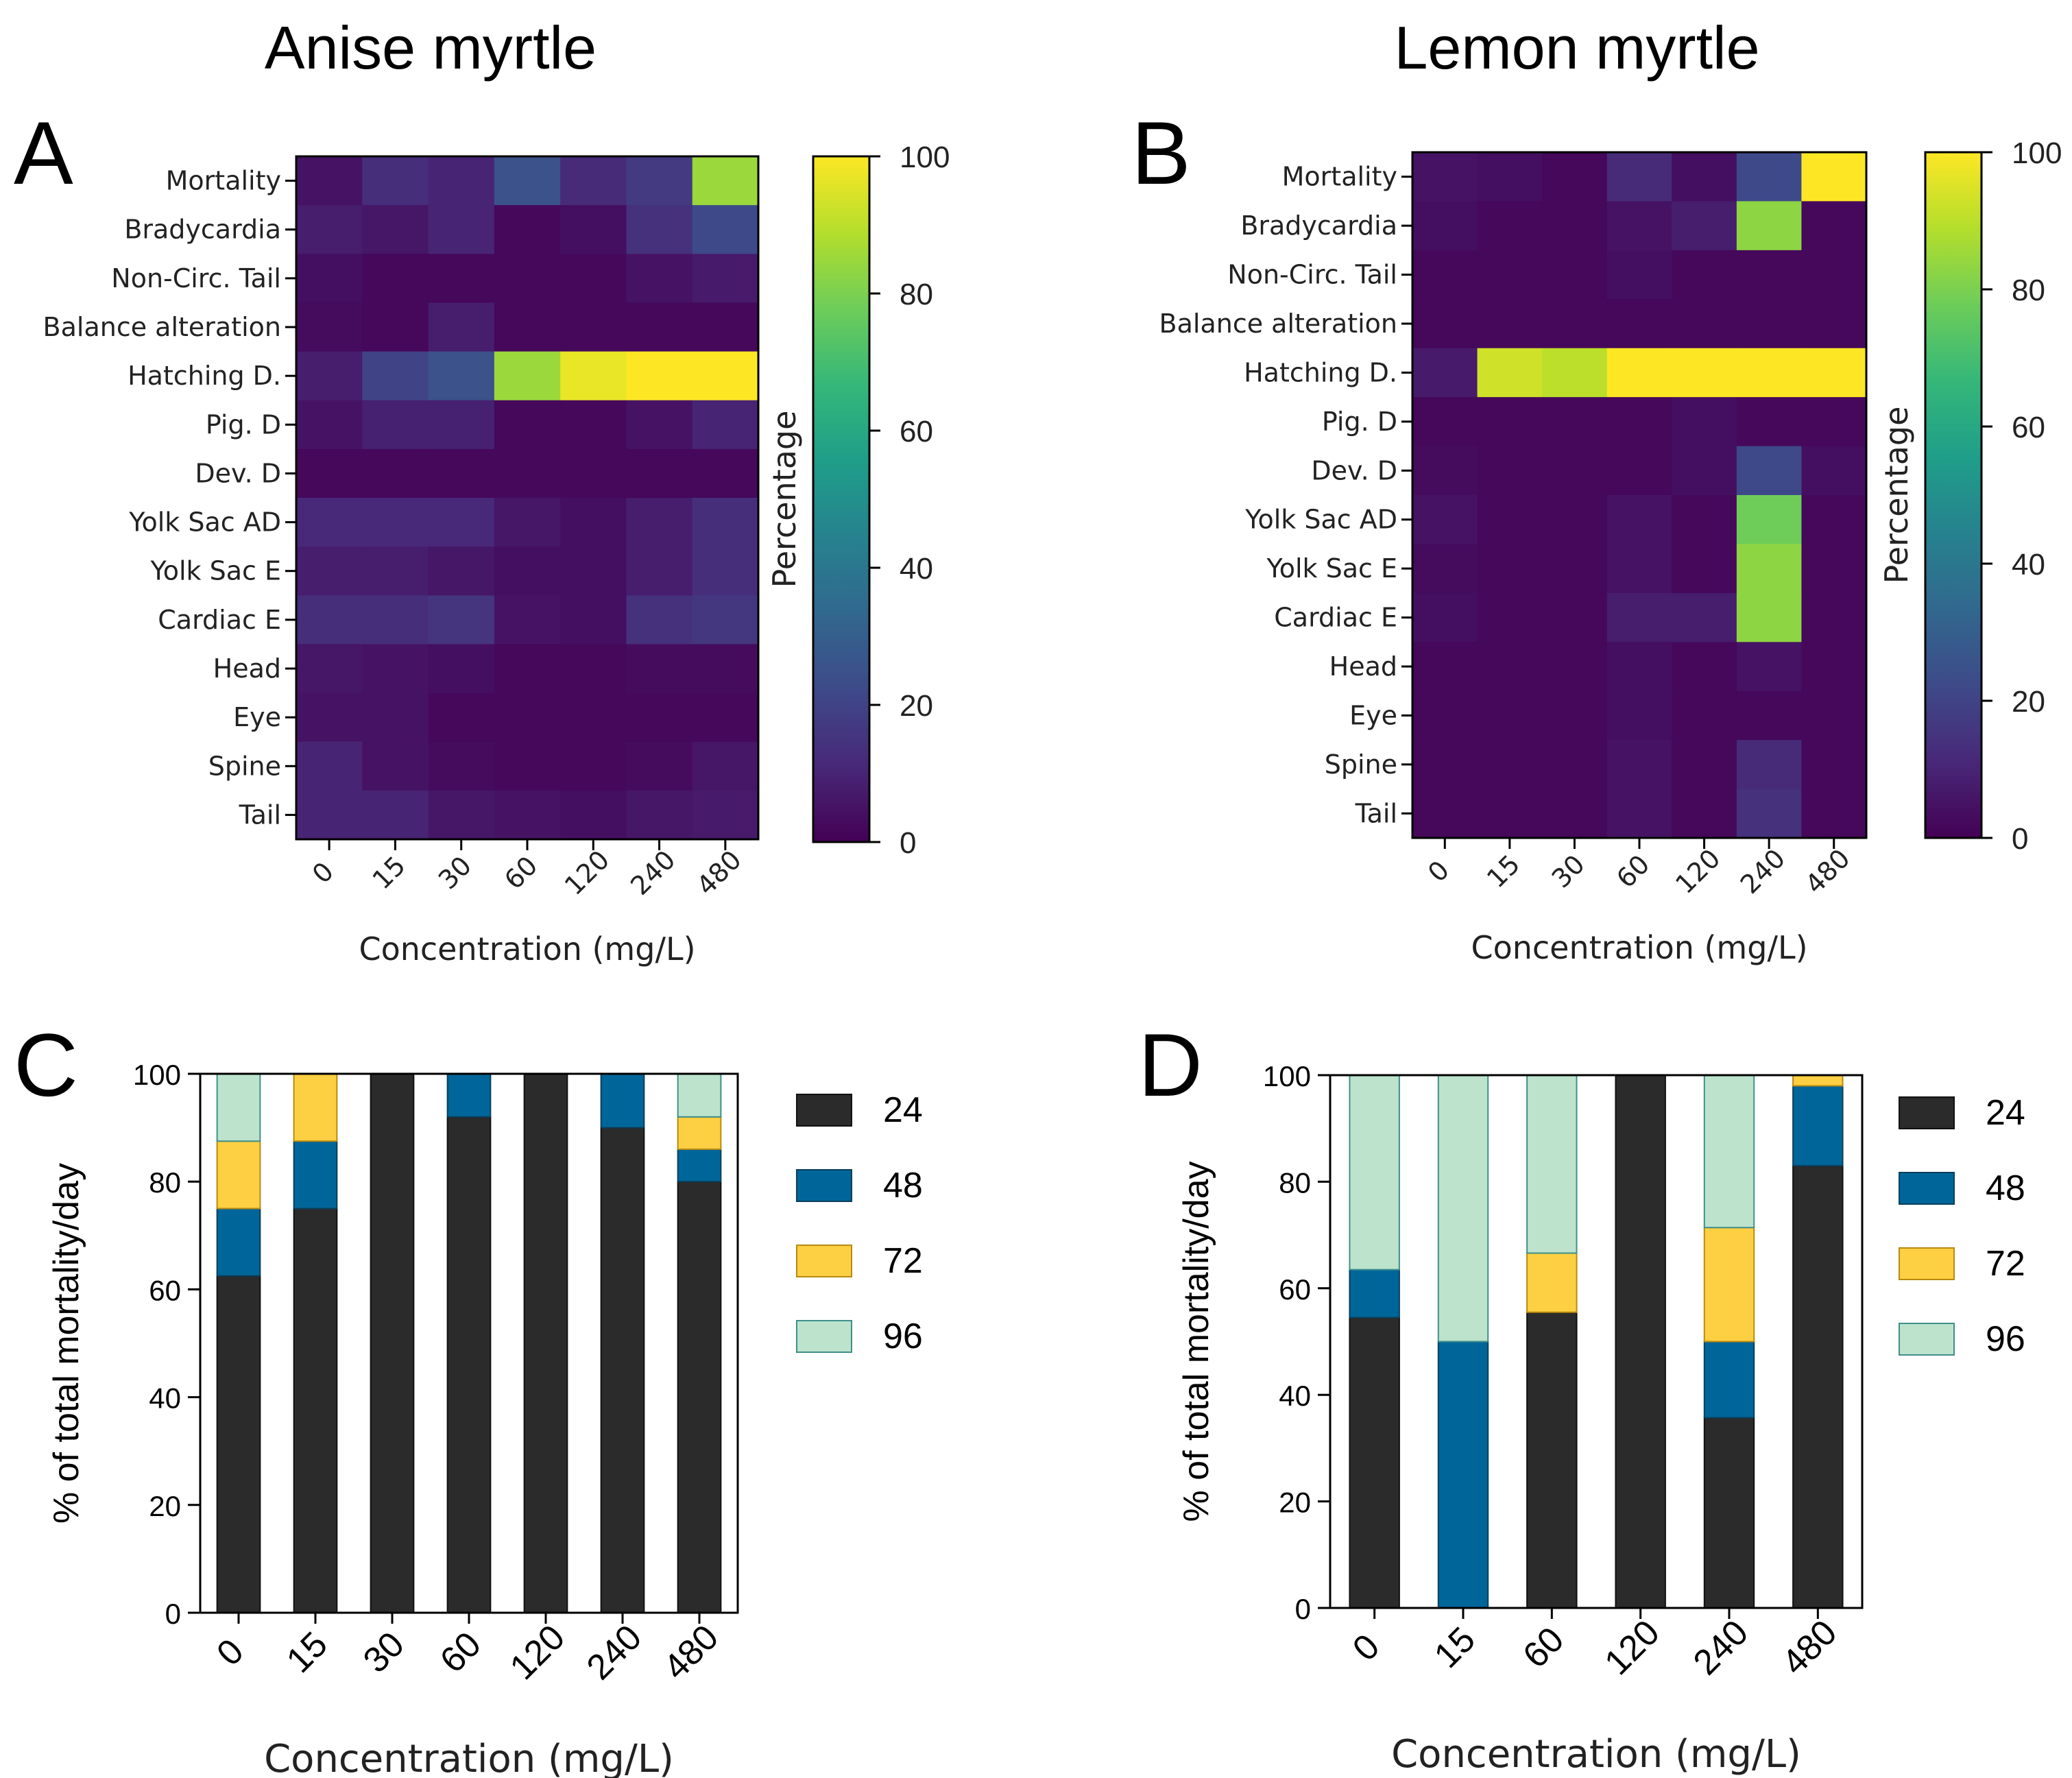 The image size is (2072, 1778). What do you see at coordinates (1196, 1342) in the screenshot?
I see `y-axis-title: % of total mortality/day` at bounding box center [1196, 1342].